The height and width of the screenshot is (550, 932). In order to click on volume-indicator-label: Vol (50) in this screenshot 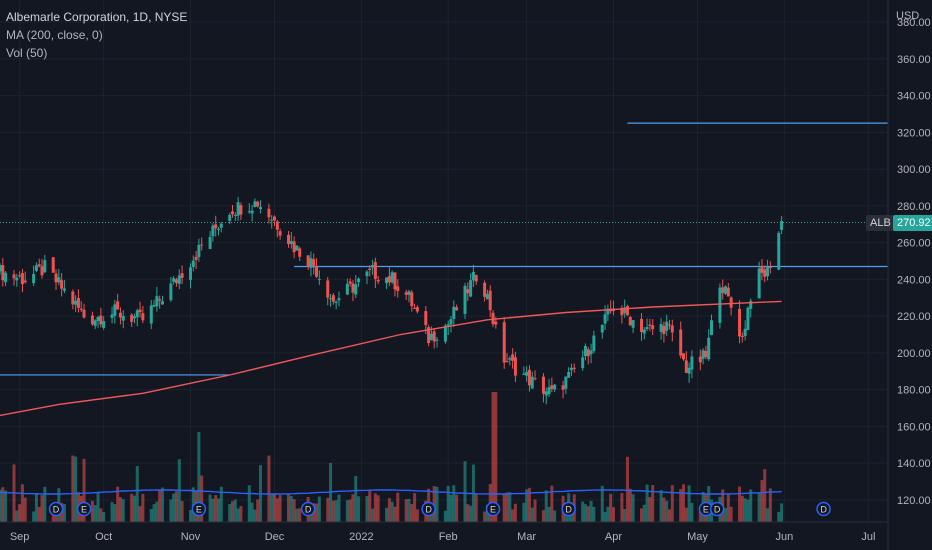, I will do `click(27, 53)`.